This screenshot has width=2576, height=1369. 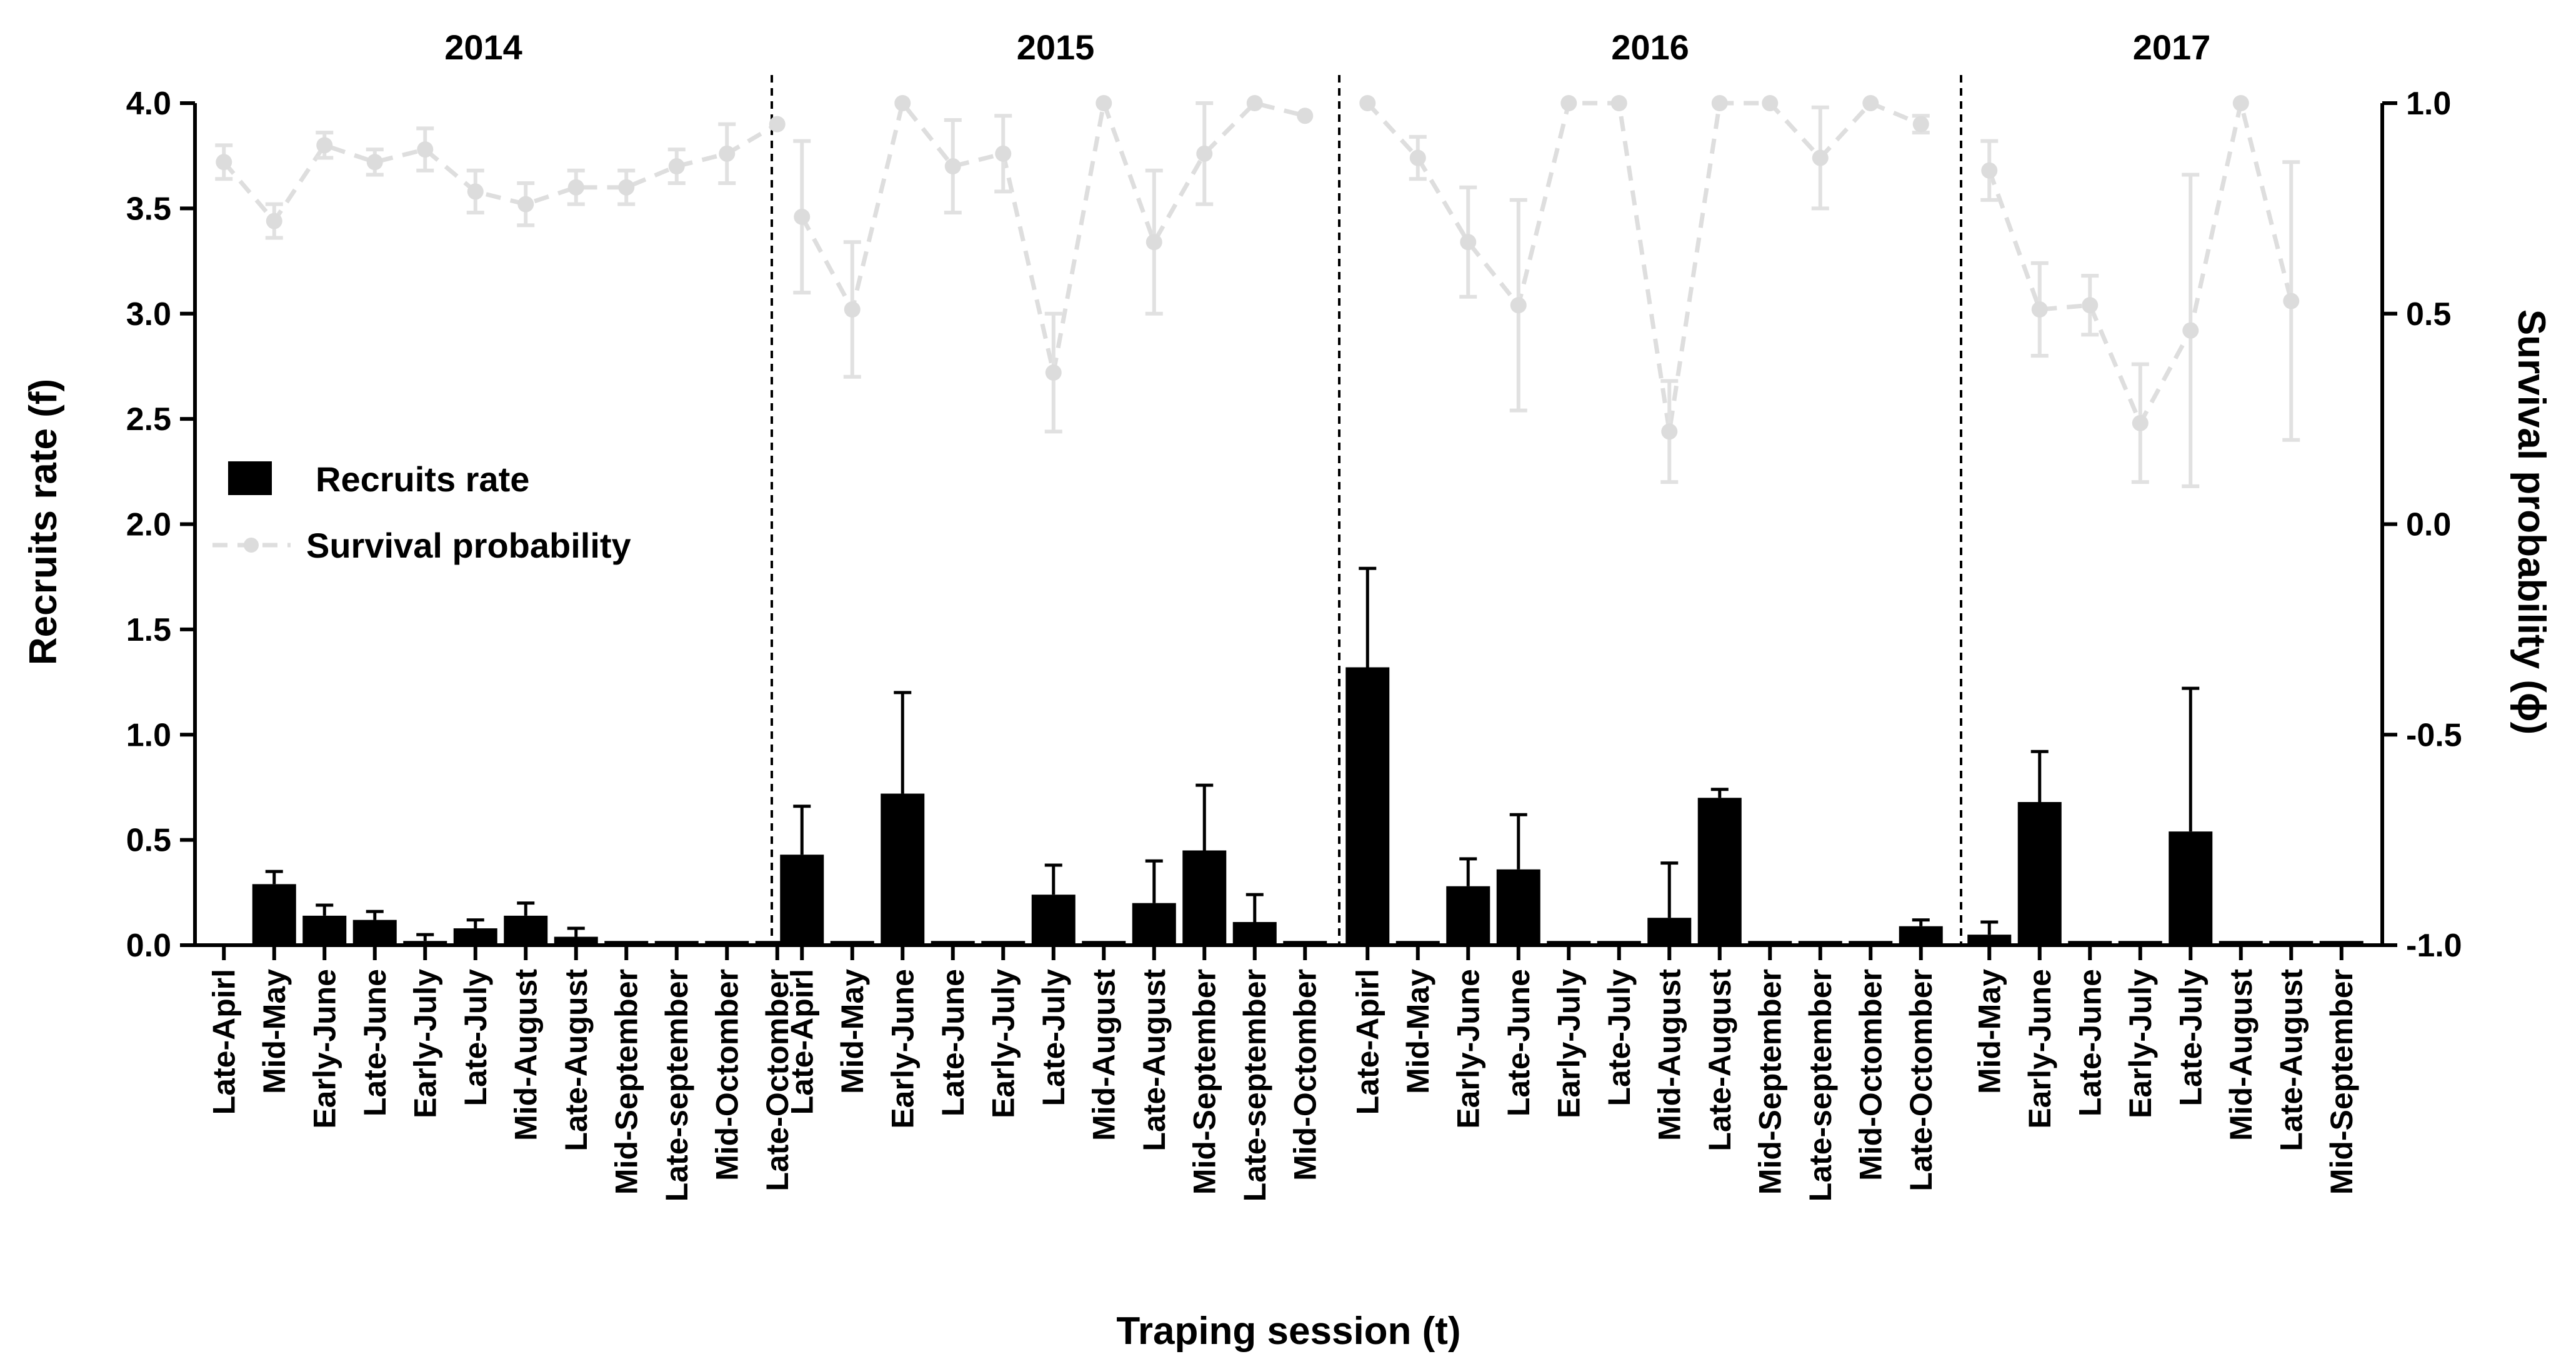 I want to click on survival-line, so click(x=1643, y=266).